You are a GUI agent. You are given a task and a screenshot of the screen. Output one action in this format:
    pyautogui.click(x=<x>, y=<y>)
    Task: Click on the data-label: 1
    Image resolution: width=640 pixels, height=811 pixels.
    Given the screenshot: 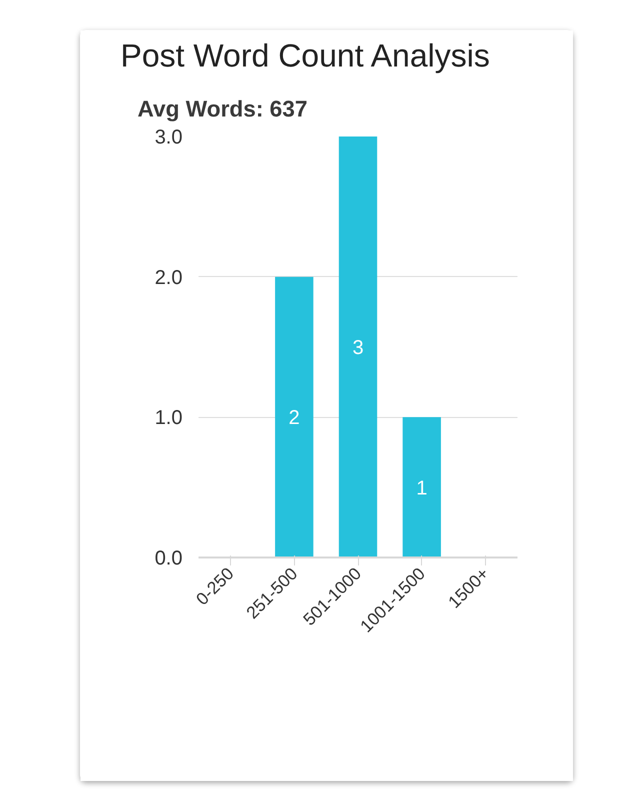 What is the action you would take?
    pyautogui.click(x=422, y=488)
    